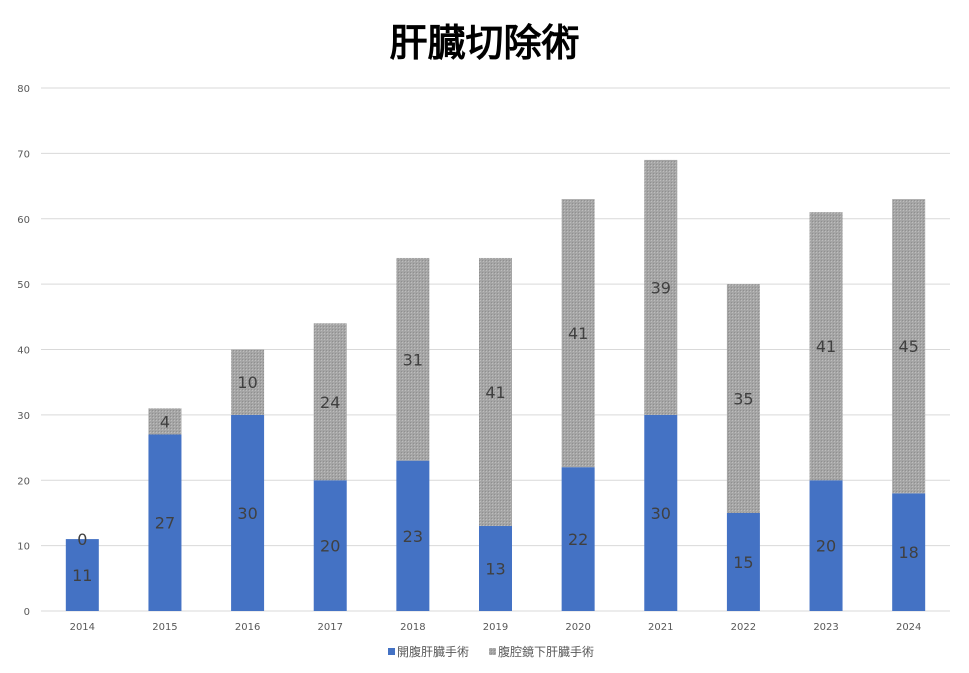  What do you see at coordinates (82, 539) in the screenshot?
I see `data-label: 0` at bounding box center [82, 539].